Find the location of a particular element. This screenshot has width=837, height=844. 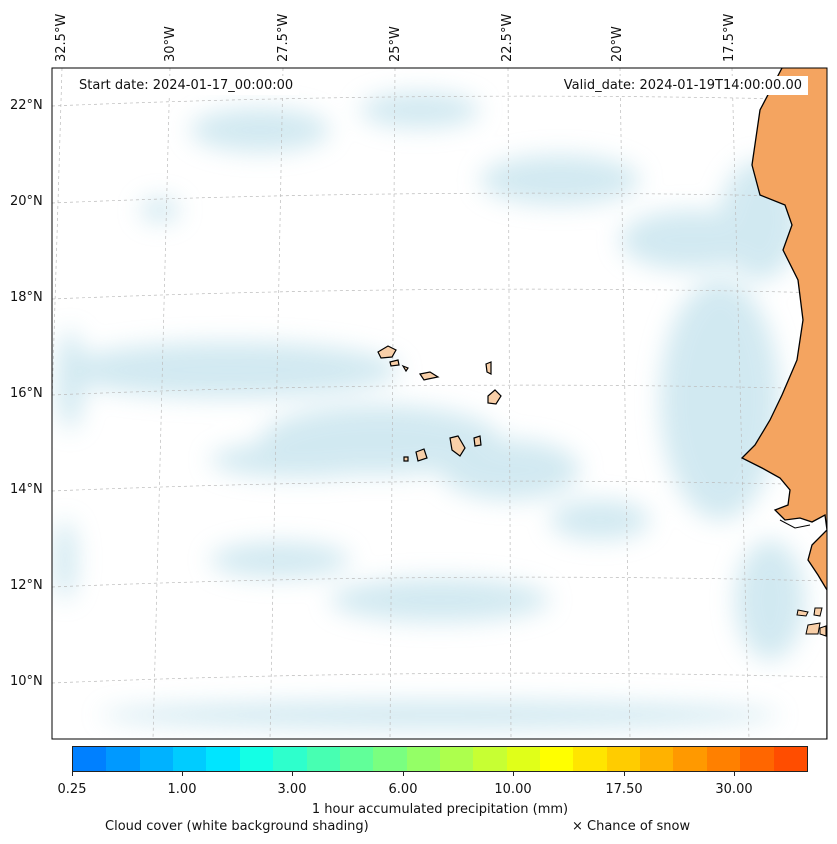

longitude-label-32-5w: 32.5°W is located at coordinates (61, 37).